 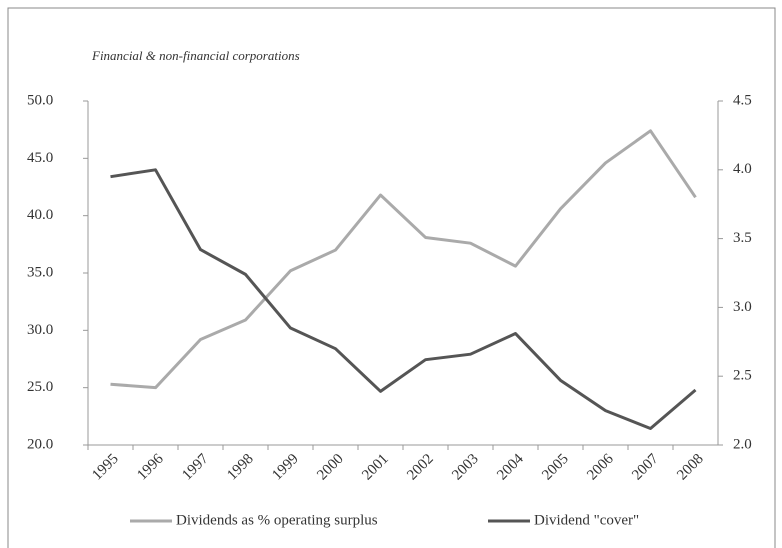 What do you see at coordinates (465, 467) in the screenshot?
I see `x-tick-label: 2003` at bounding box center [465, 467].